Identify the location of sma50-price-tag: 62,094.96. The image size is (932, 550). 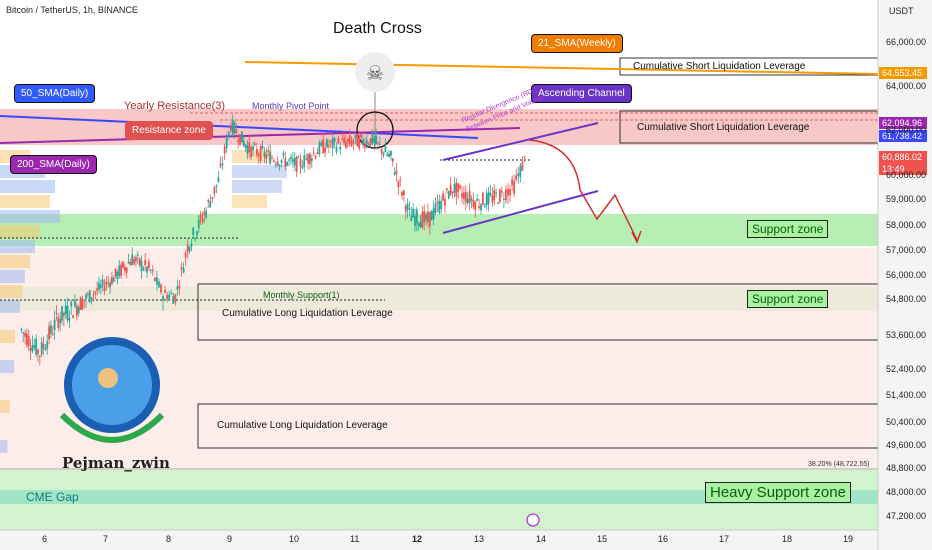
(903, 123).